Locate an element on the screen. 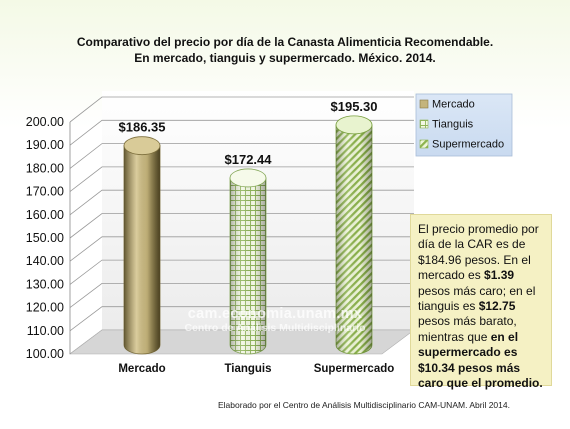  watermark-url: cam.economia.unam.mx is located at coordinates (275, 314).